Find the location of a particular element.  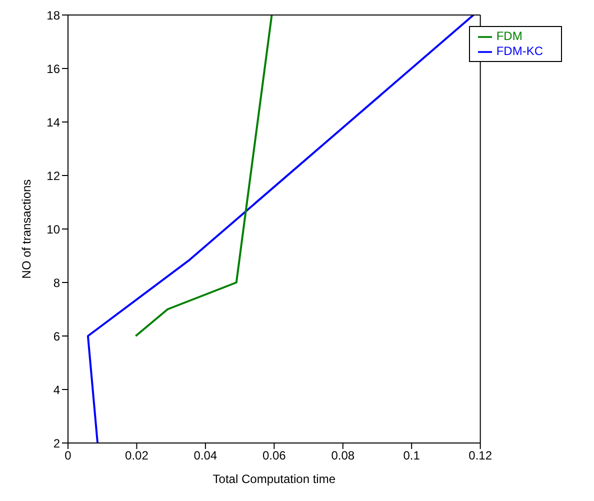

legend-label: FDM-KC is located at coordinates (519, 51).